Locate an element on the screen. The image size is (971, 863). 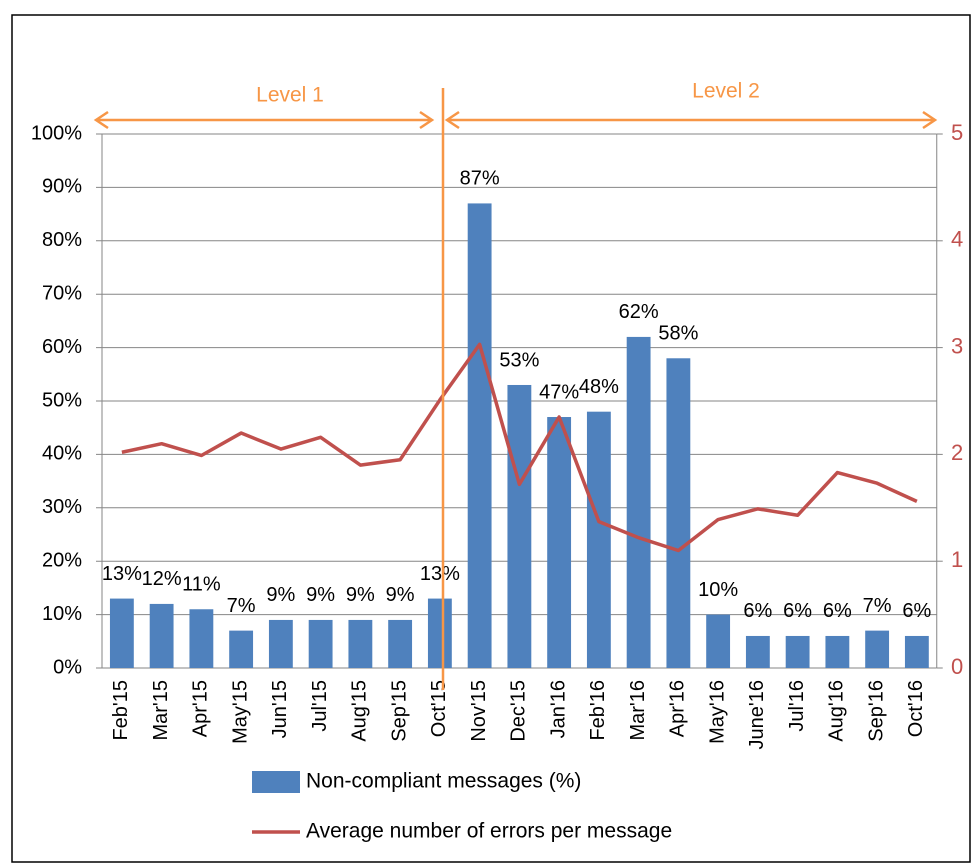
y2-tick-label: 2 is located at coordinates (957, 452).